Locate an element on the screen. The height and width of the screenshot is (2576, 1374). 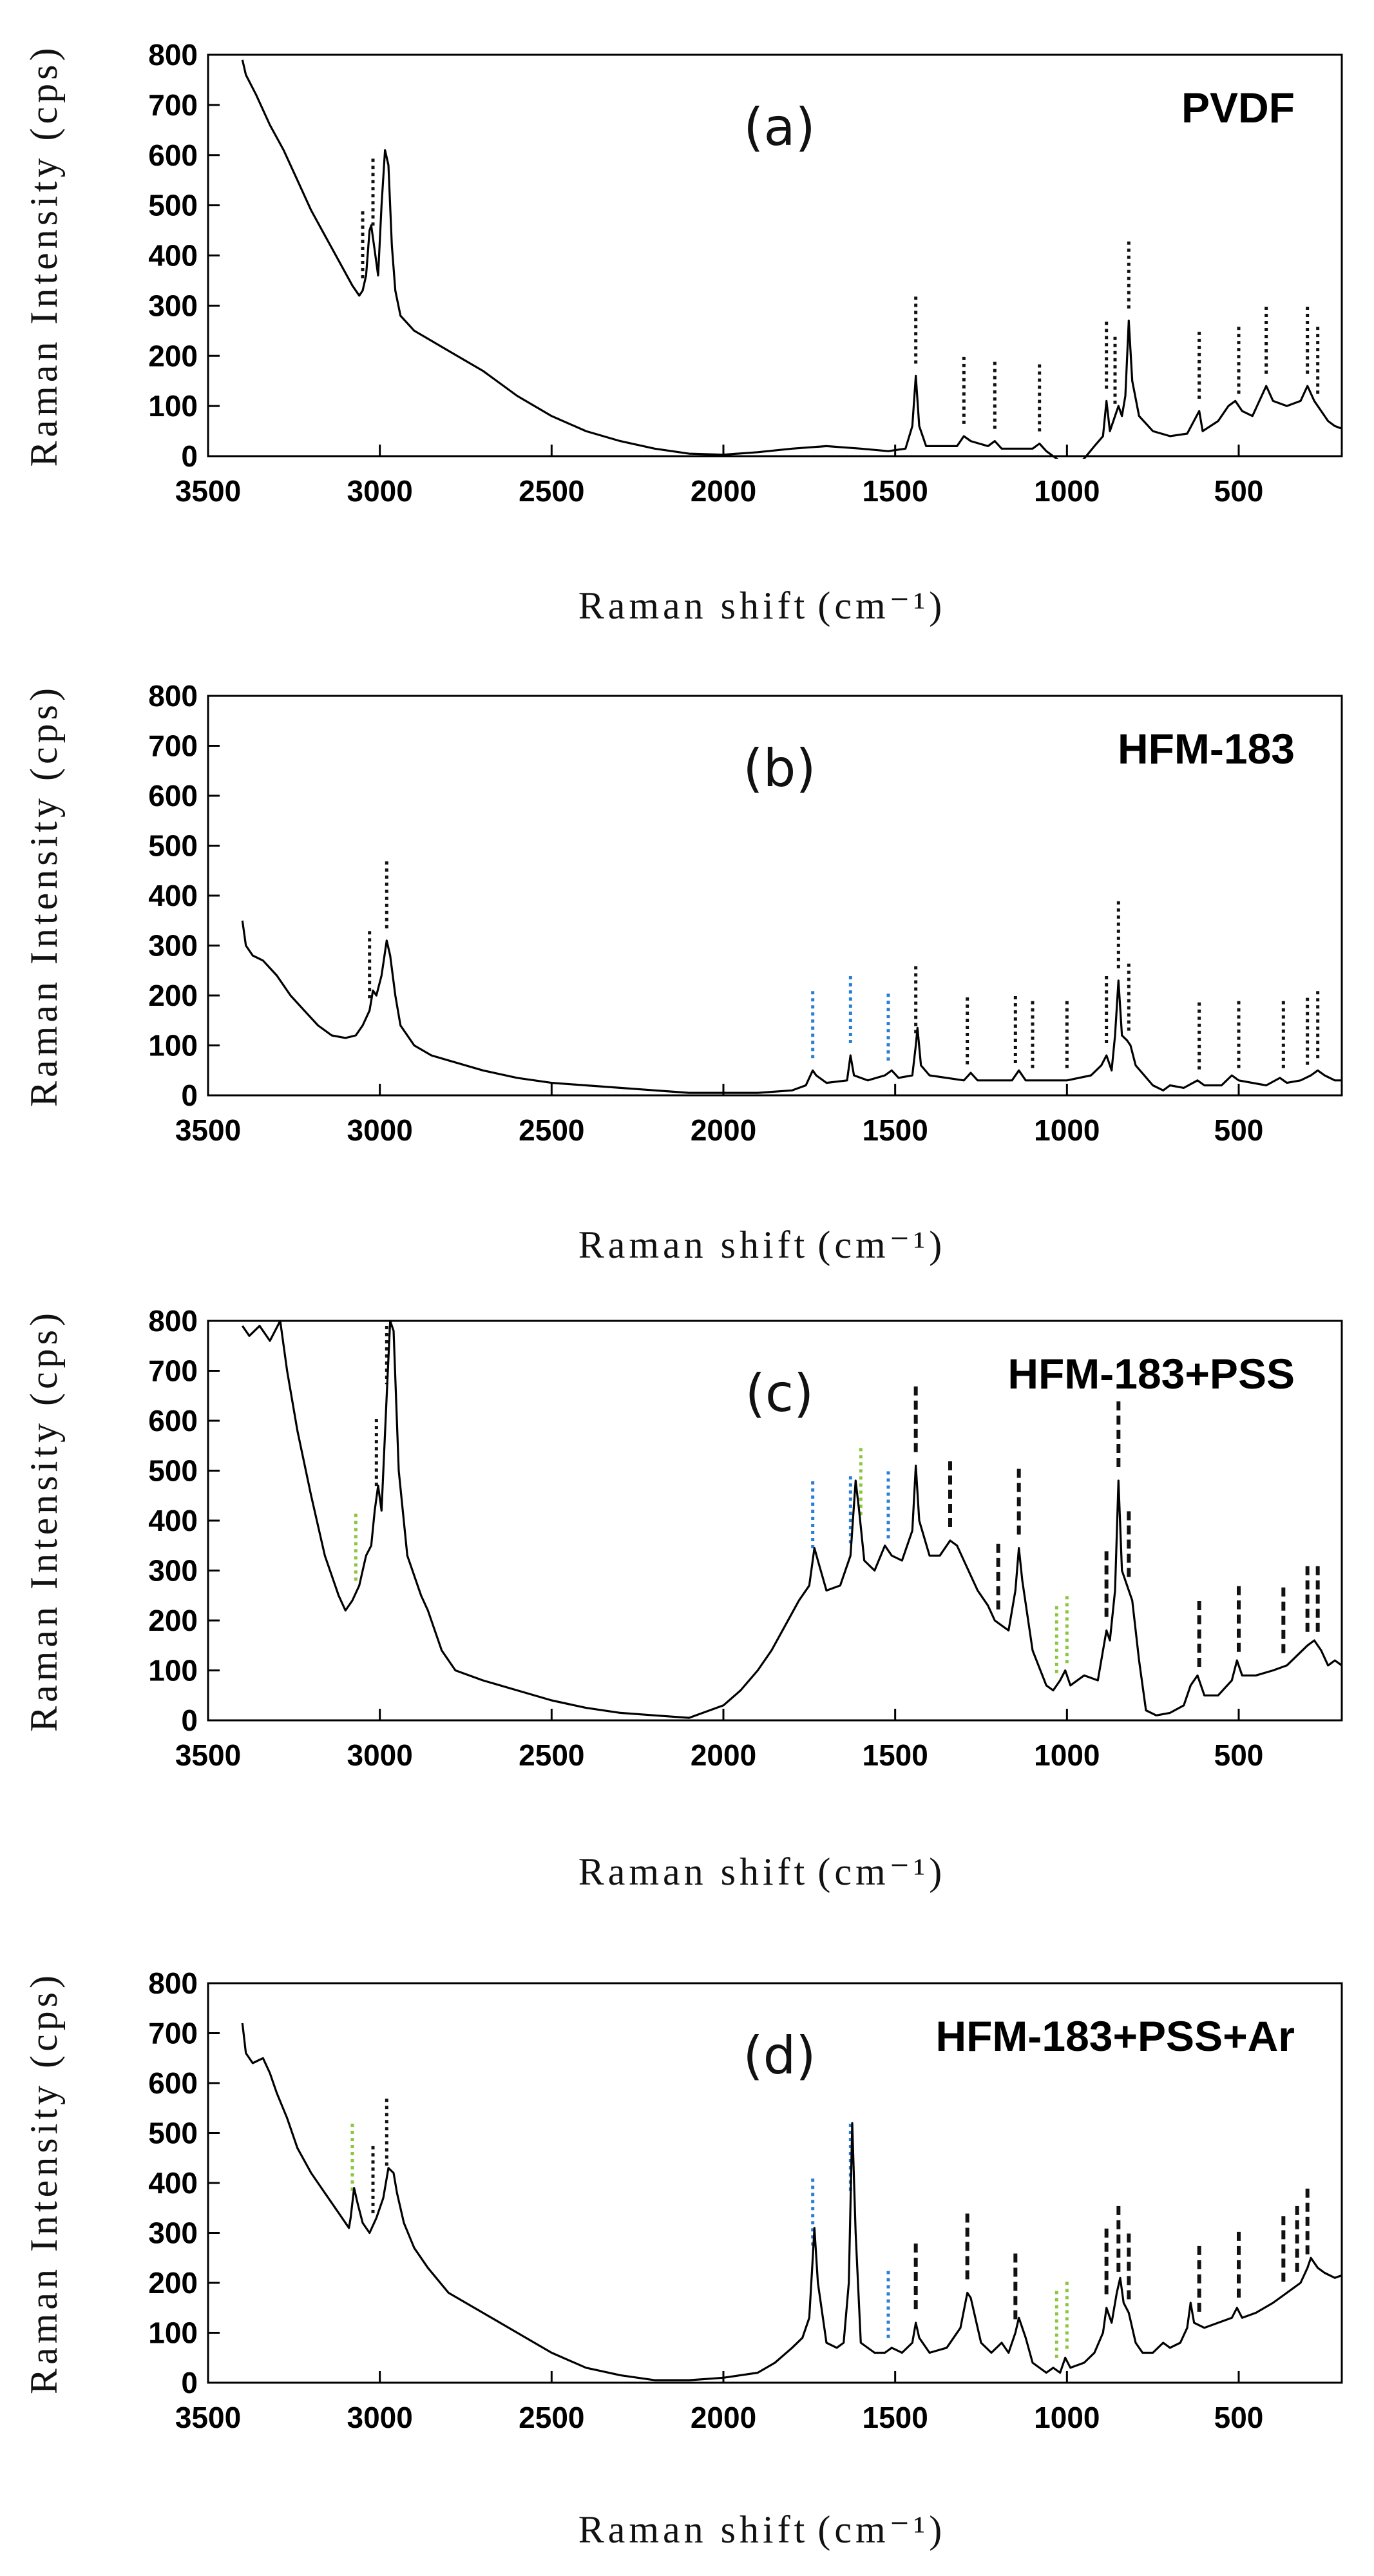
panel-label: (d) is located at coordinates (779, 2056).